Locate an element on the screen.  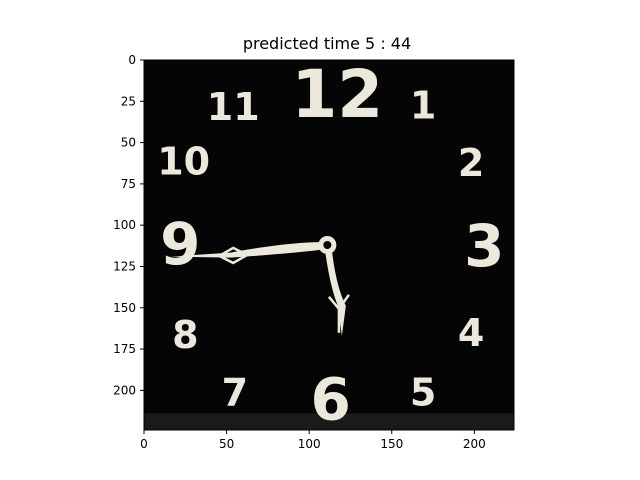
clock-numeral-12: 12 is located at coordinates (337, 94).